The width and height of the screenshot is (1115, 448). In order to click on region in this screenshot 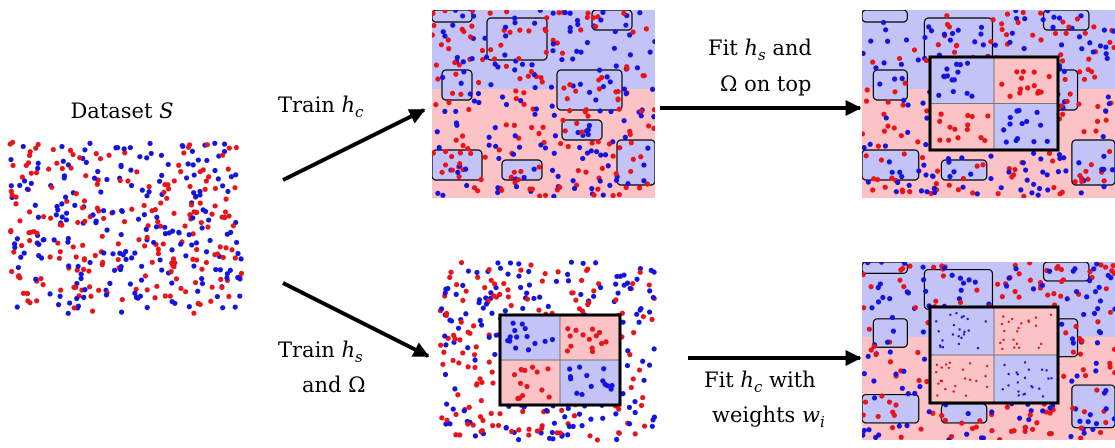, I will do `click(452, 16)`.